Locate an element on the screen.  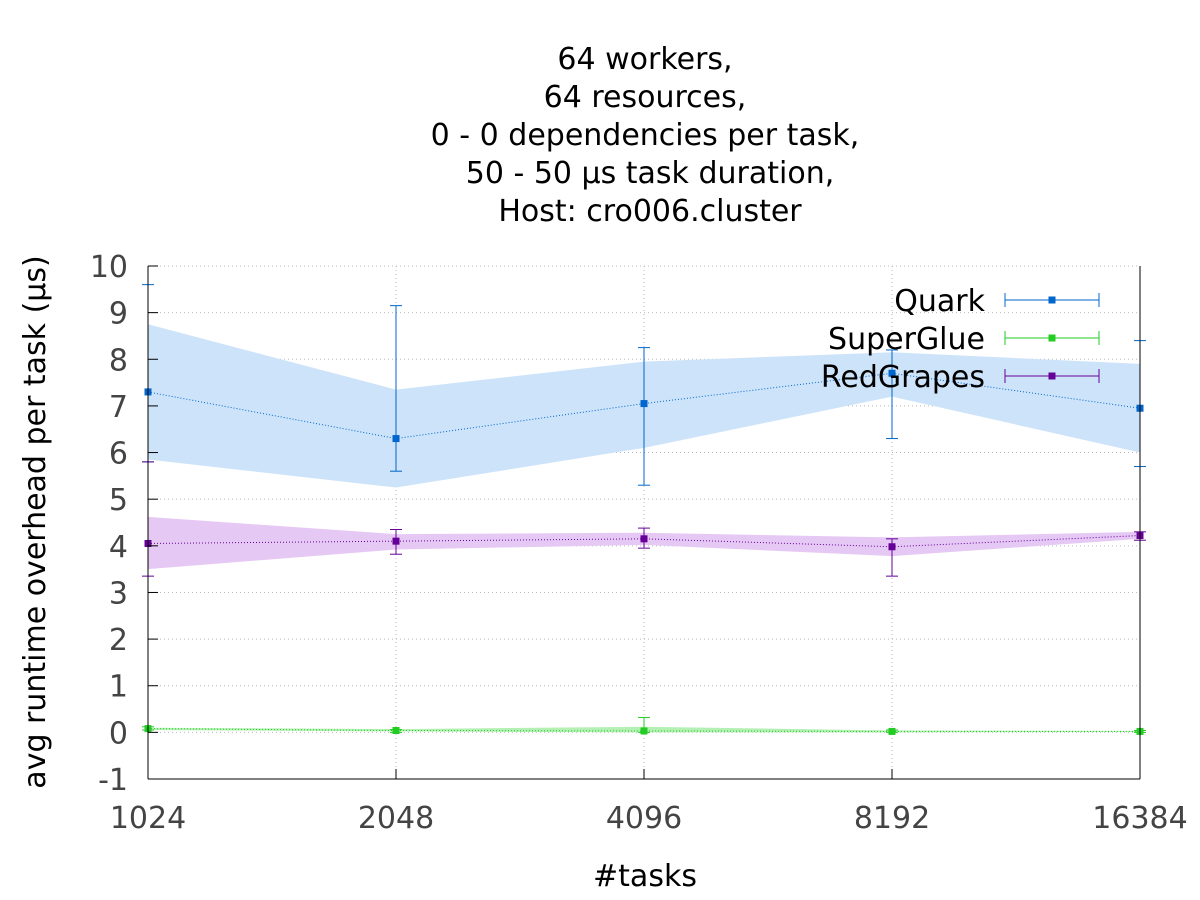
y-tick-label: 1 is located at coordinates (118, 687).